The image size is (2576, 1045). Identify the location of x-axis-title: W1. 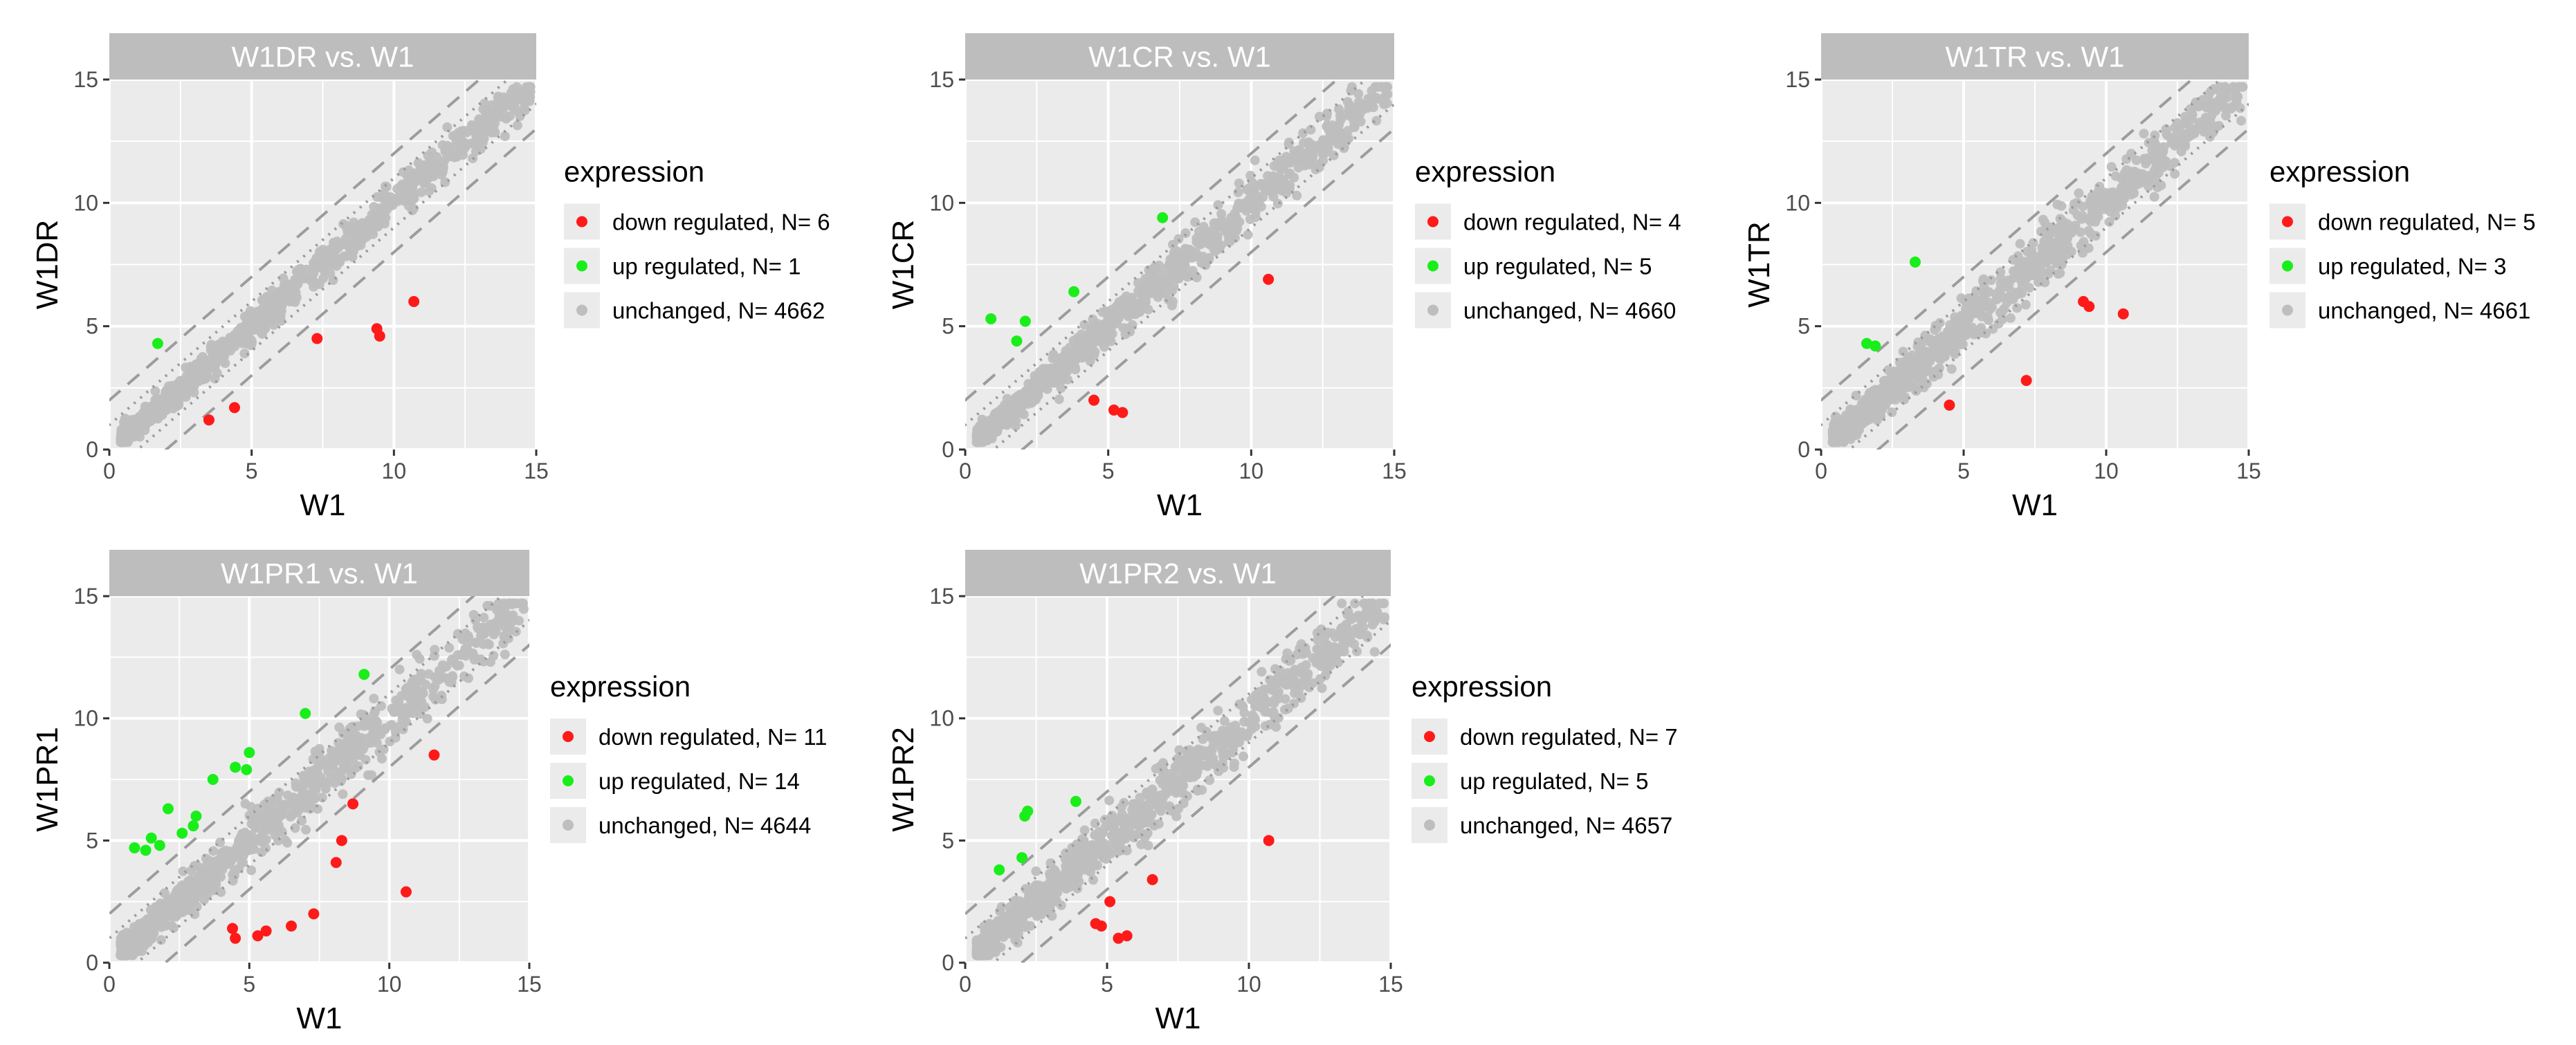
(1180, 505).